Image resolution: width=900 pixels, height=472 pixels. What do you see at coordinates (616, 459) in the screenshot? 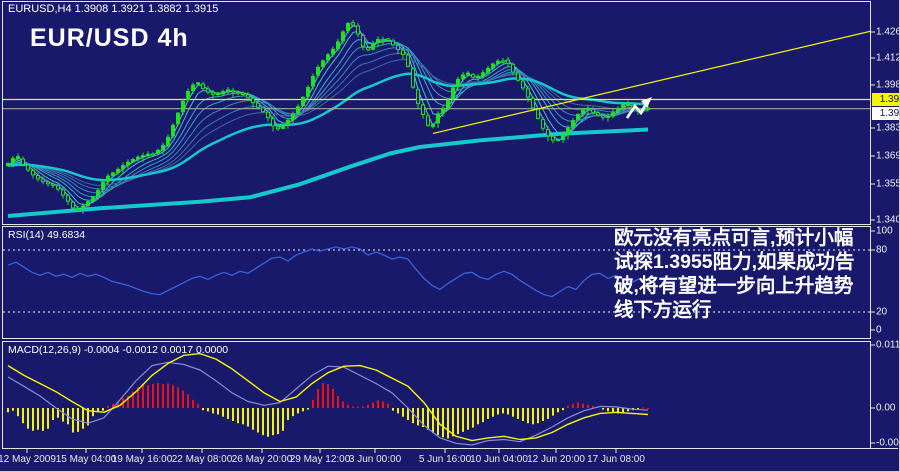
I see `time-axis-label: 17 Jun 08:00` at bounding box center [616, 459].